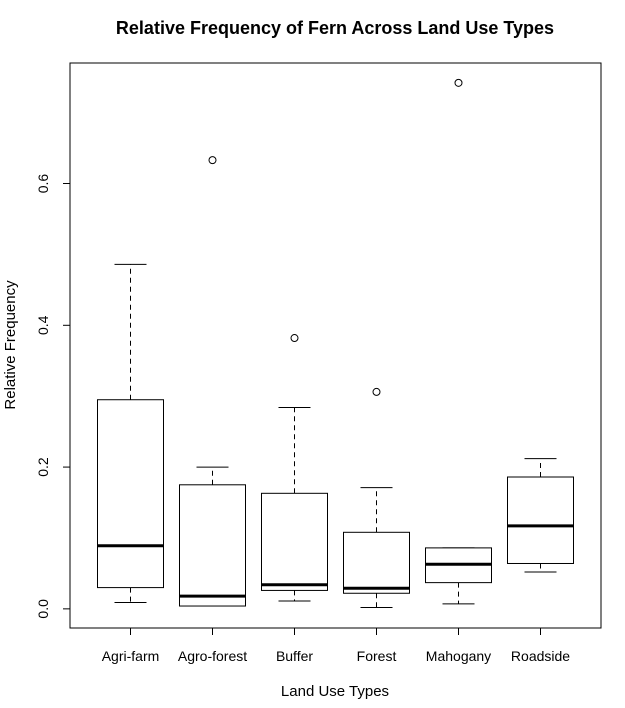  What do you see at coordinates (43, 325) in the screenshot?
I see `y-tick-label: 0.4` at bounding box center [43, 325].